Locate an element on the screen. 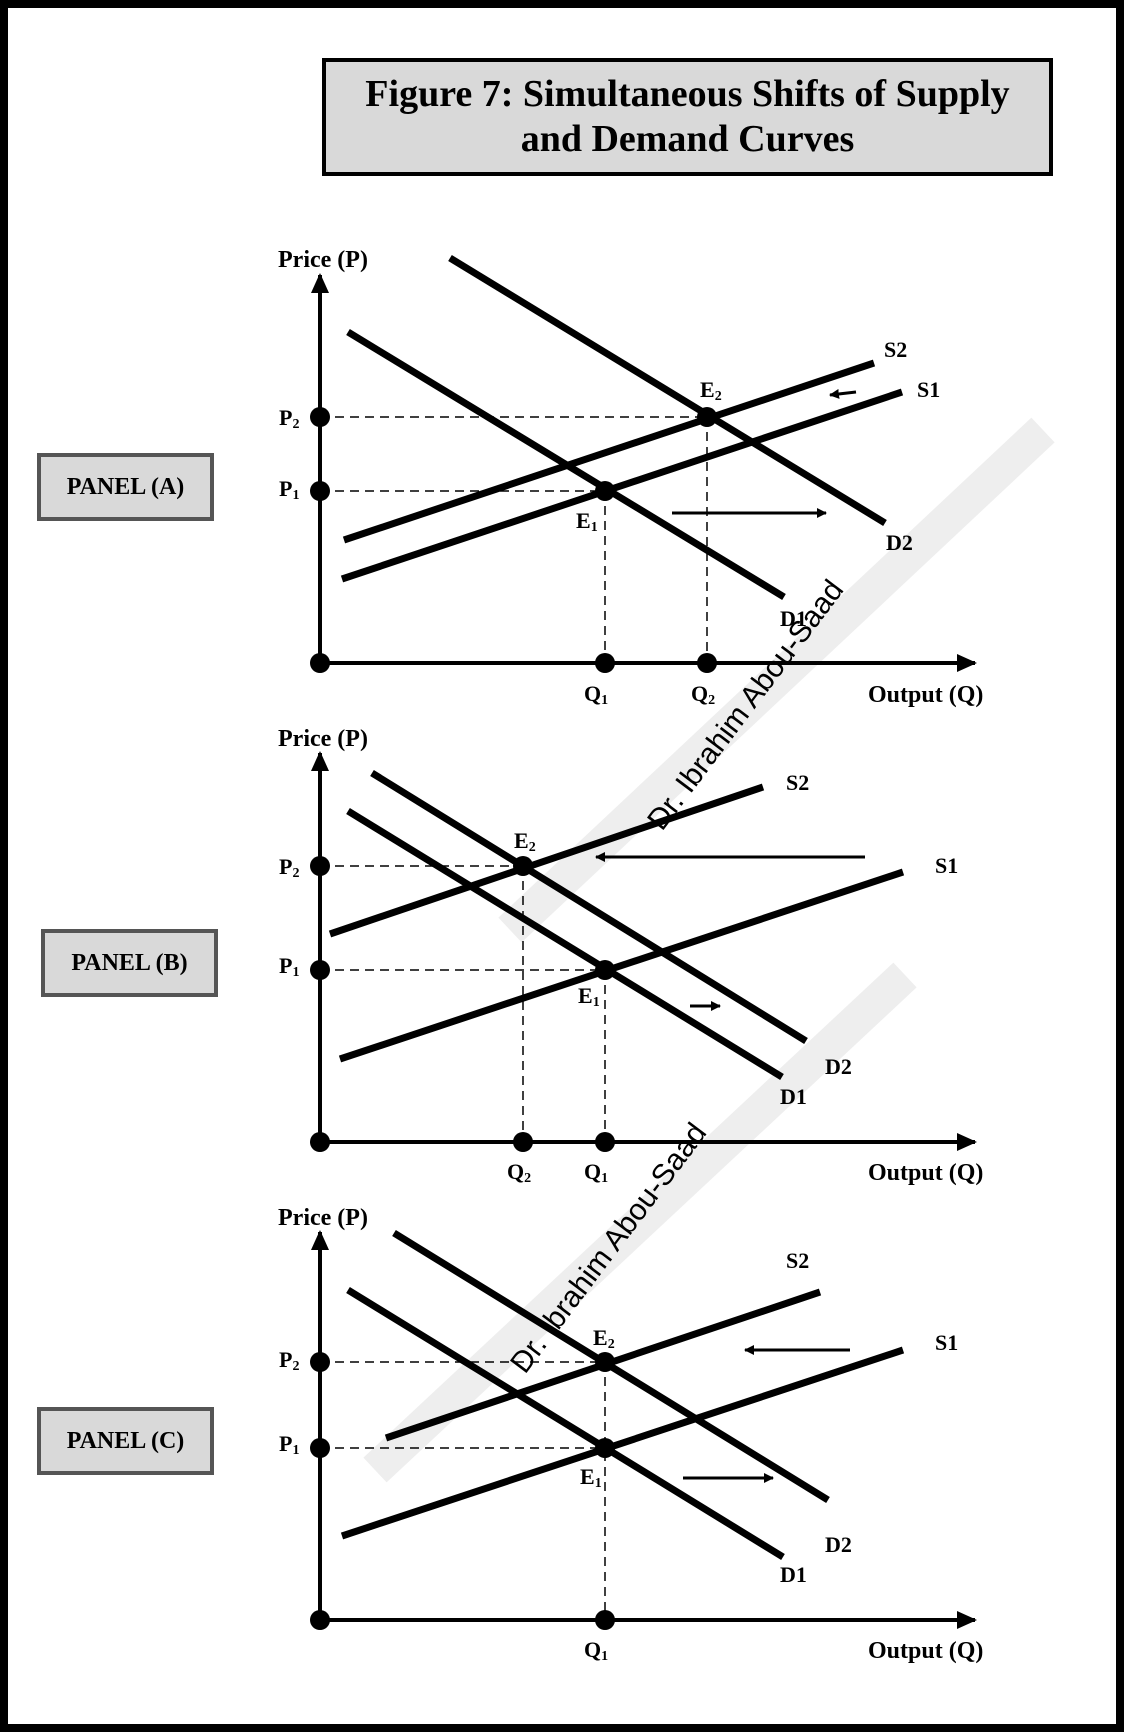 This screenshot has height=1732, width=1124. panel-a-q1-label: Q1 is located at coordinates (596, 694).